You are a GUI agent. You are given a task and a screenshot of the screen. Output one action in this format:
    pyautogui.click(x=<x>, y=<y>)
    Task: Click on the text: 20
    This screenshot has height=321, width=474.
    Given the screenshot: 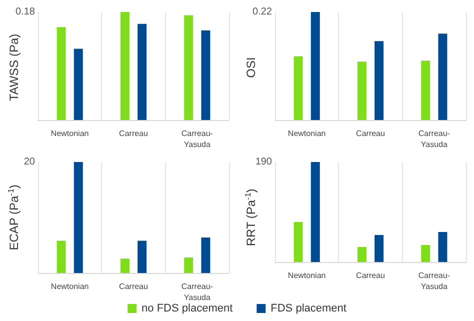 What is the action you would take?
    pyautogui.click(x=30, y=162)
    